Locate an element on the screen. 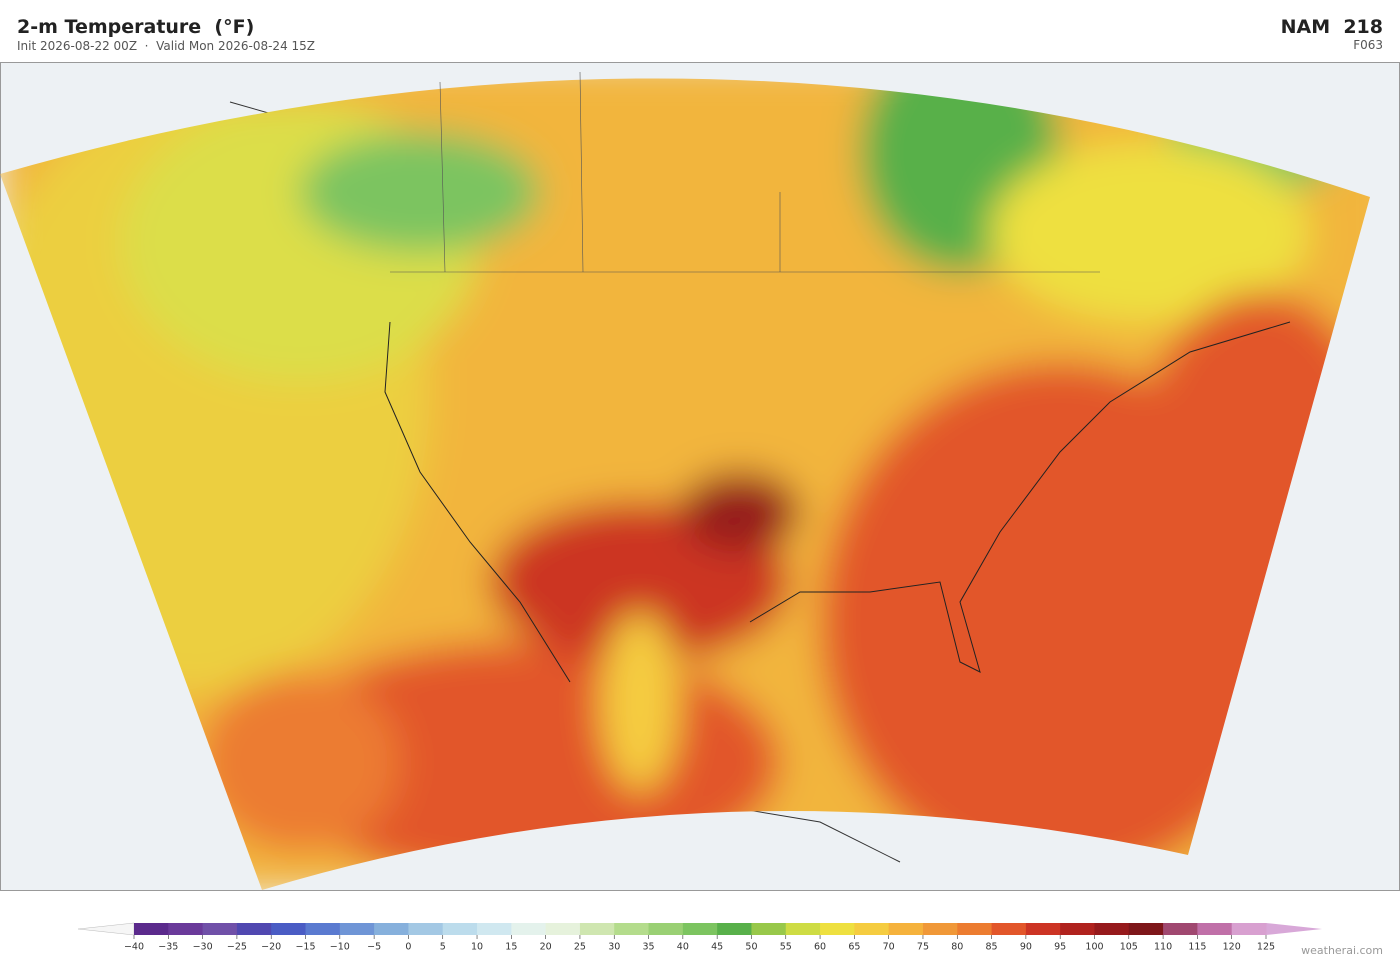 Image resolution: width=1400 pixels, height=965 pixels. tick-label: 120 is located at coordinates (1232, 947).